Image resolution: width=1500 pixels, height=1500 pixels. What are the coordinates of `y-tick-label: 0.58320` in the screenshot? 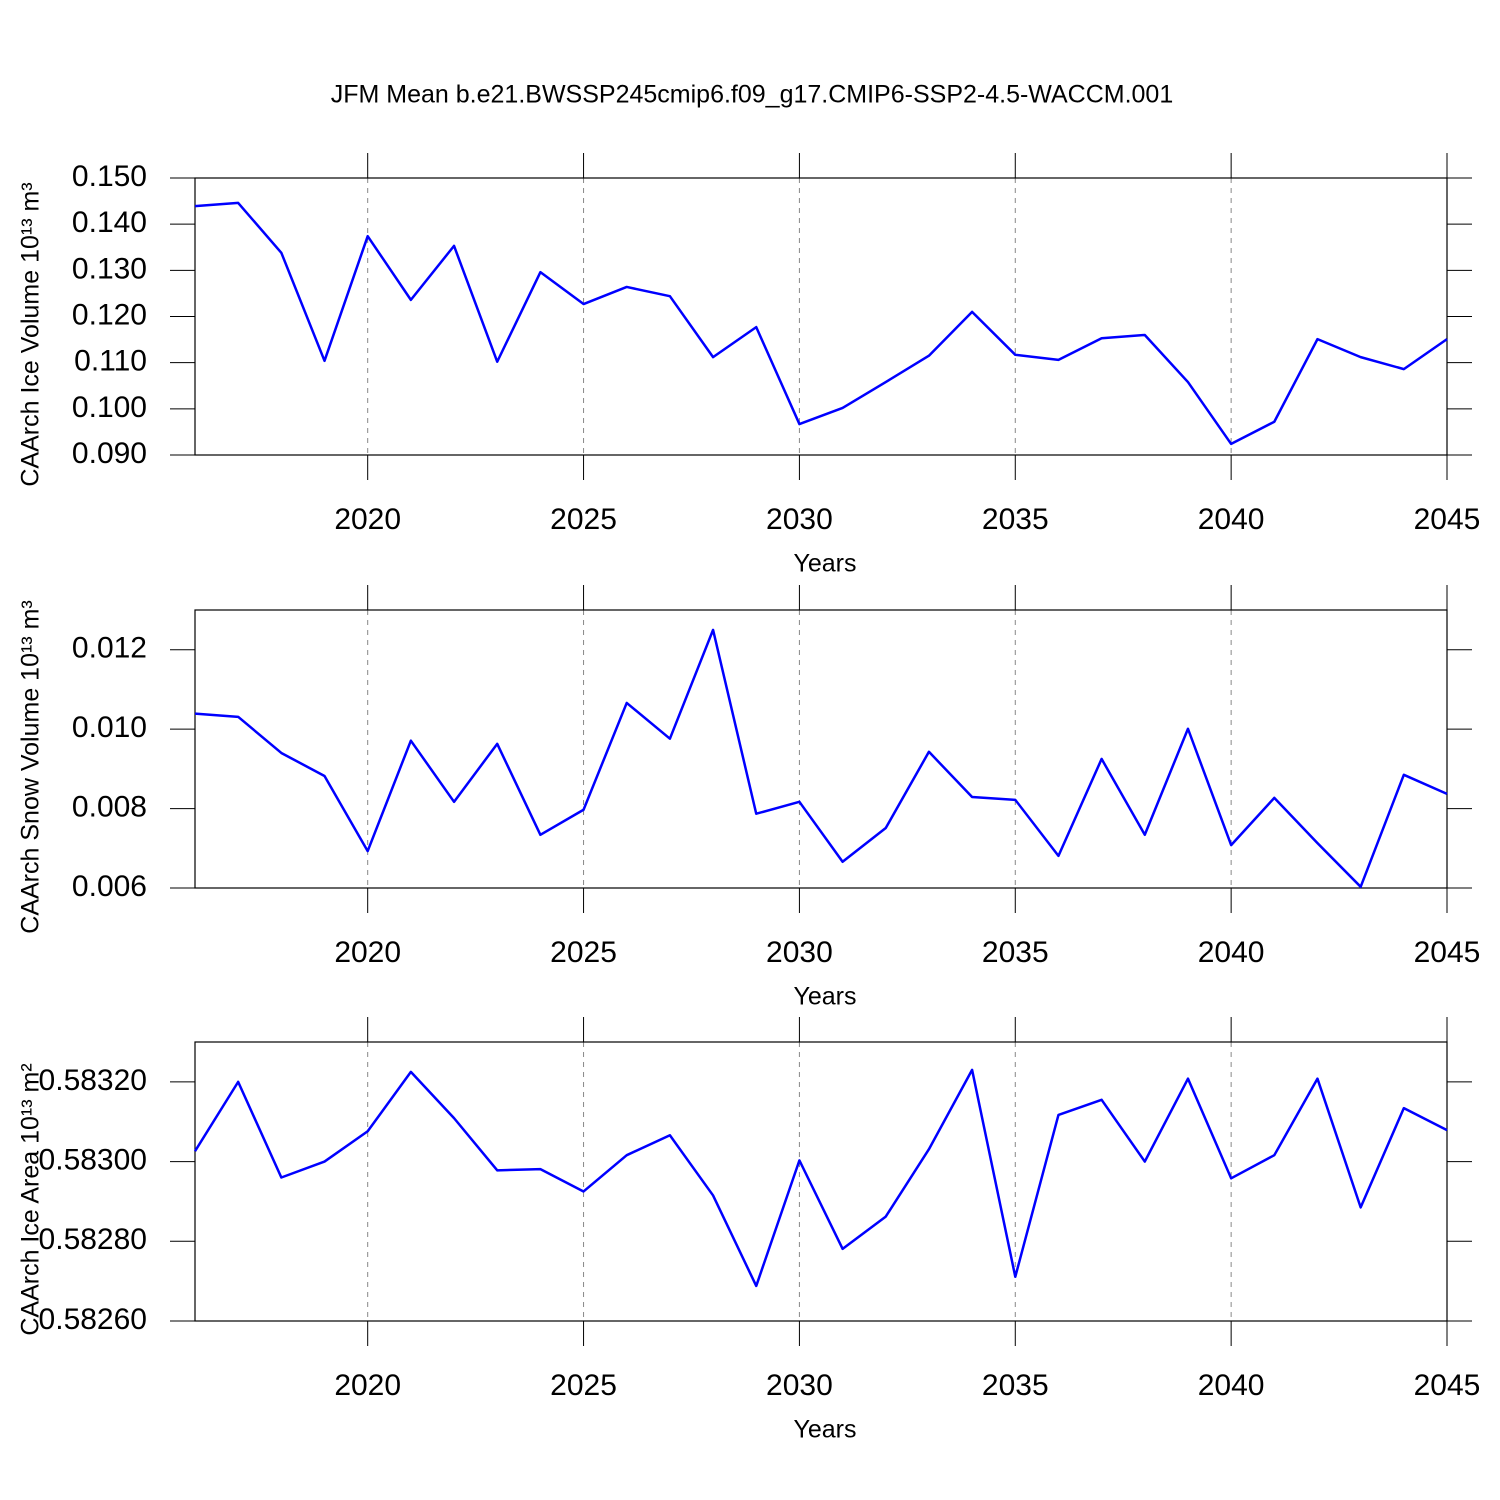 It's located at (93, 1080).